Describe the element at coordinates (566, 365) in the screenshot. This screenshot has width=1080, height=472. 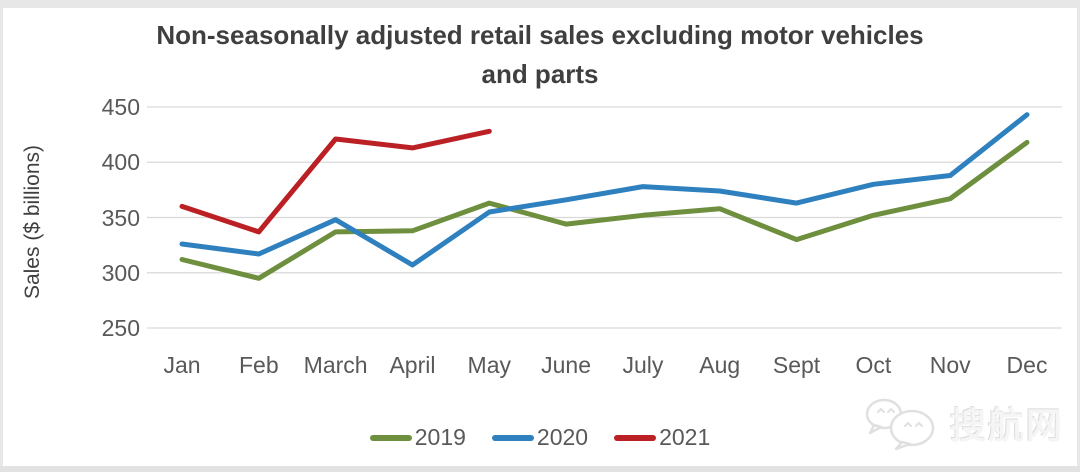
I see `x-tick-label: June` at that location.